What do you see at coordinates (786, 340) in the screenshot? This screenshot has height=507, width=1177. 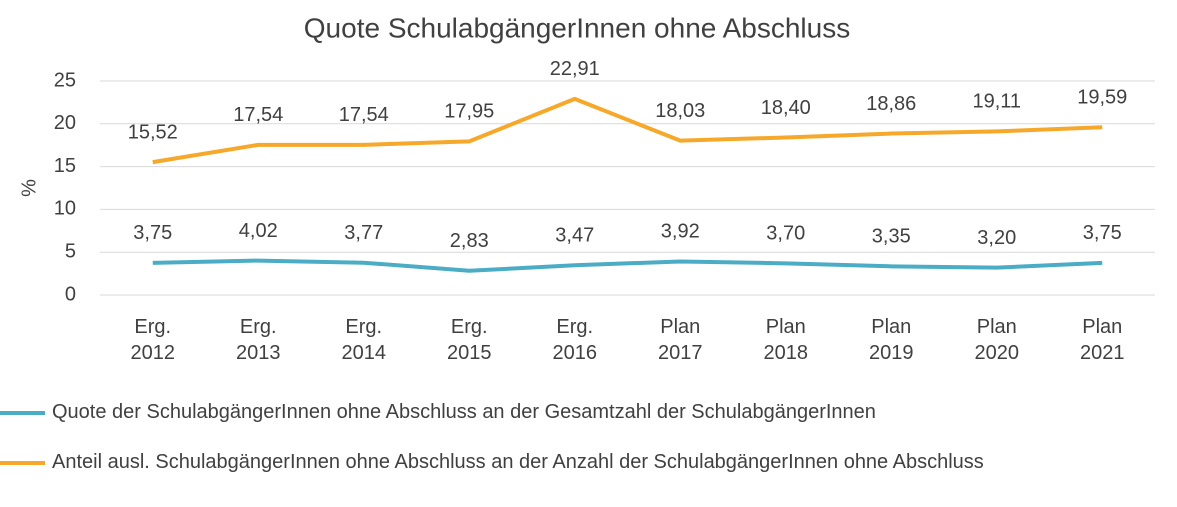 I see `x-tick-label: Plan 2018` at bounding box center [786, 340].